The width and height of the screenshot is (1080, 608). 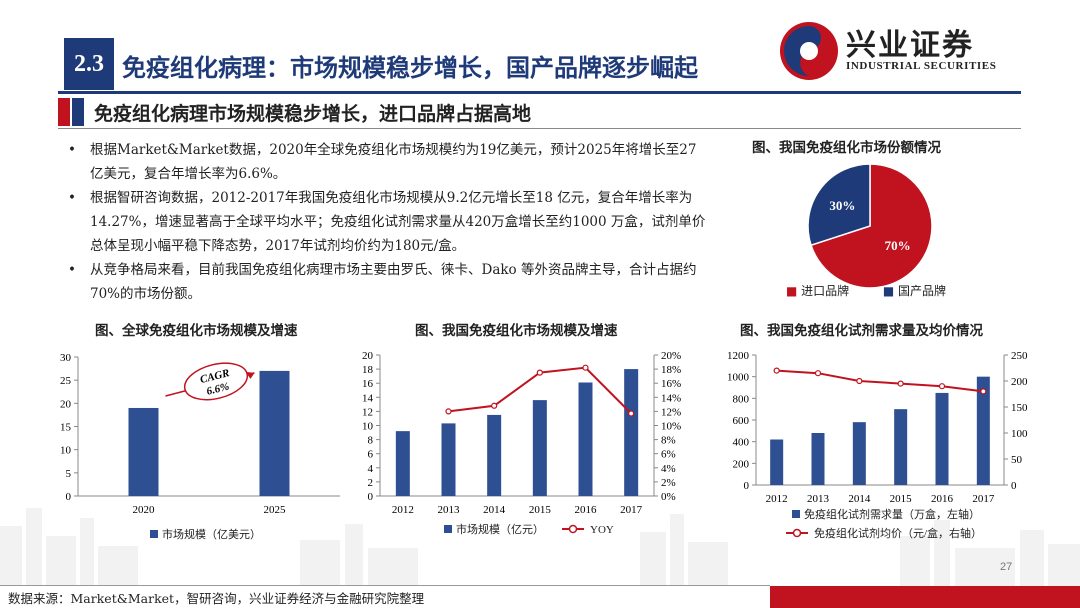 What do you see at coordinates (738, 378) in the screenshot?
I see `y-axis-tick-label: 1000` at bounding box center [738, 378].